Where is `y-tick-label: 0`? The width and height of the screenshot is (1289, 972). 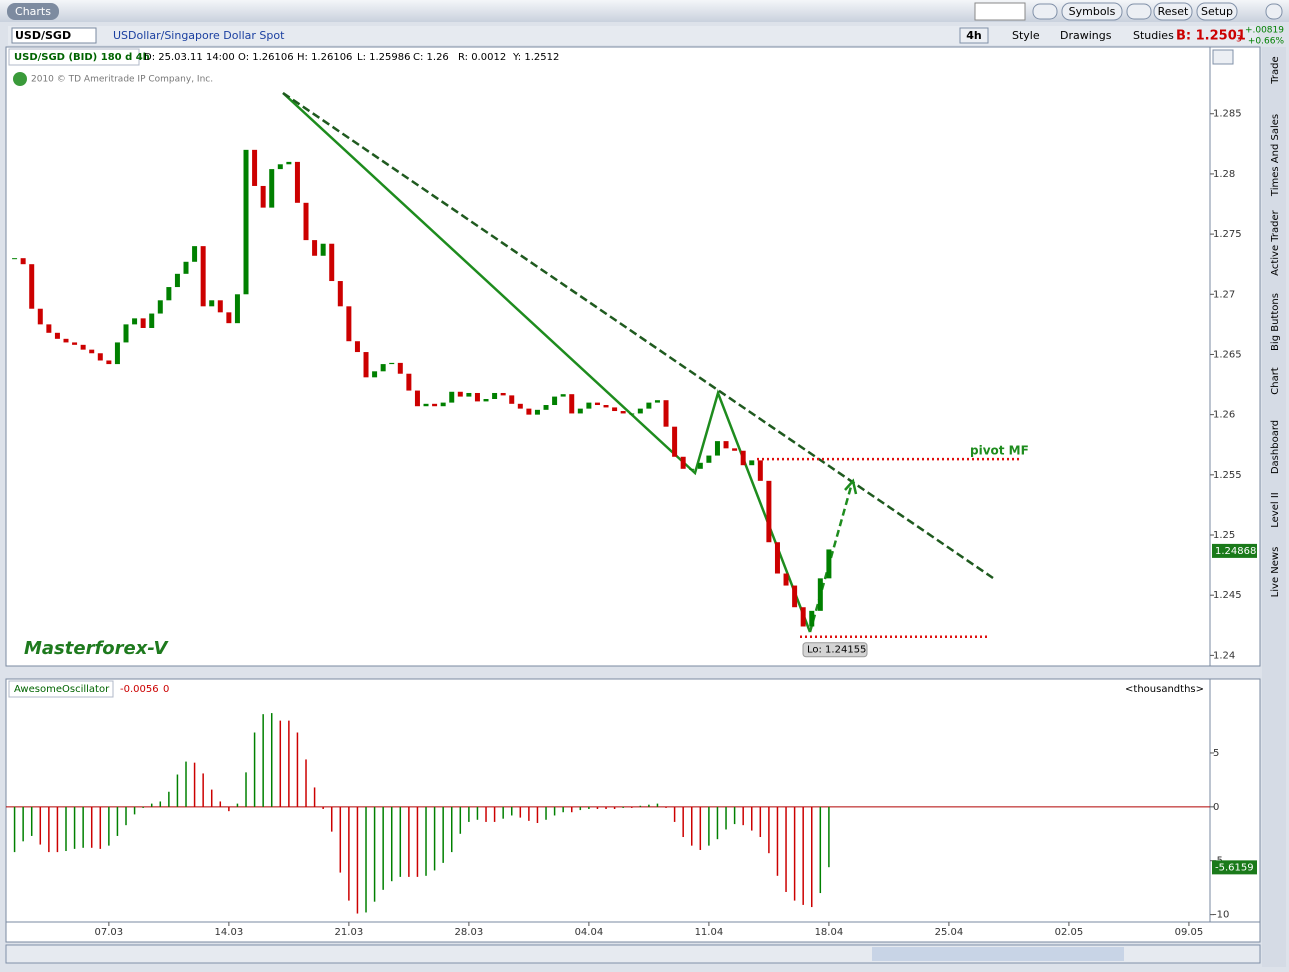
y-tick-label: 0 is located at coordinates (1216, 807).